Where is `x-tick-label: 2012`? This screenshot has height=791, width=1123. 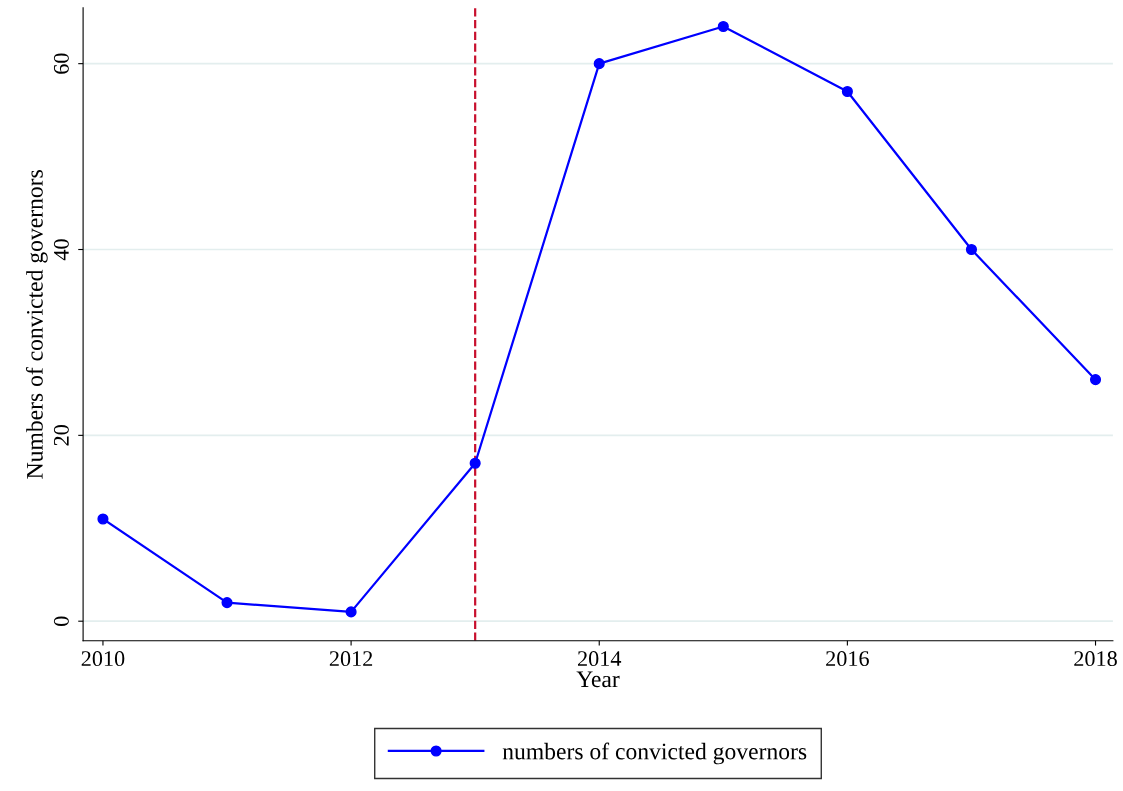 x-tick-label: 2012 is located at coordinates (351, 659).